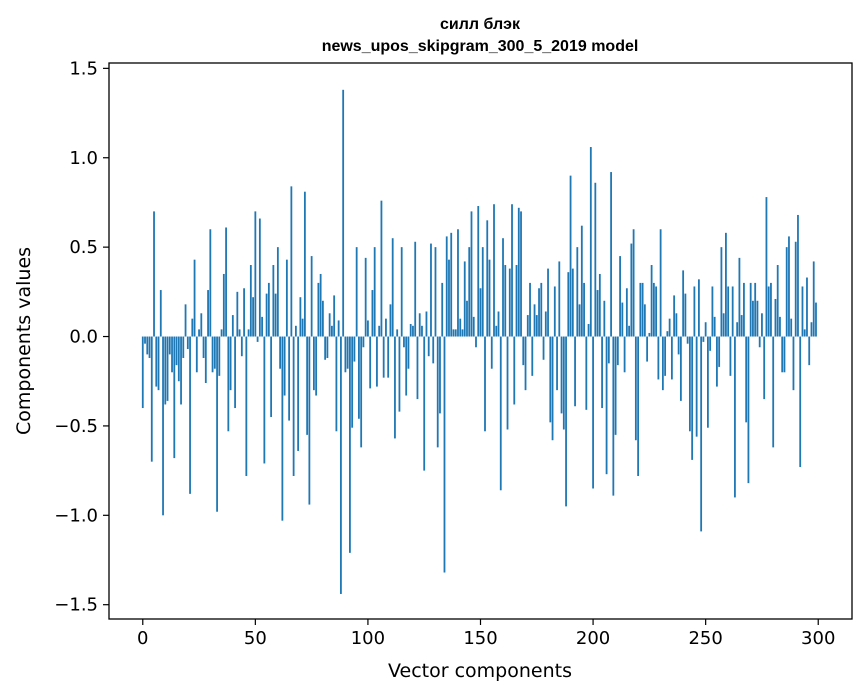  Describe the element at coordinates (480, 46) in the screenshot. I see `chart-title-line-2: news_upos_skipgram_300_5_2019 model` at that location.